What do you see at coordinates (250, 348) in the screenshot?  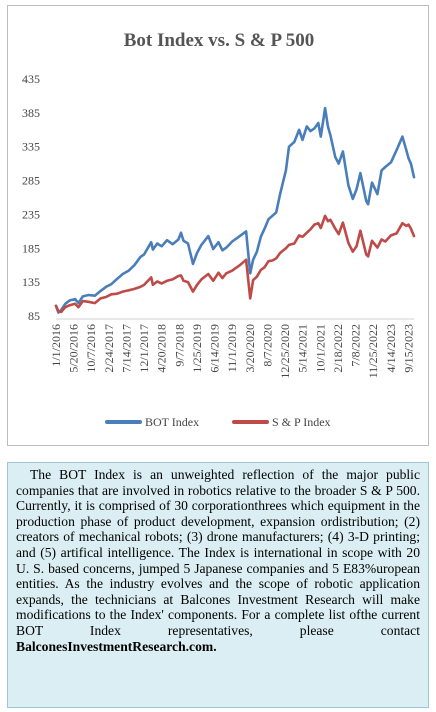 I see `x-tick-label: 3/20/2020` at bounding box center [250, 348].